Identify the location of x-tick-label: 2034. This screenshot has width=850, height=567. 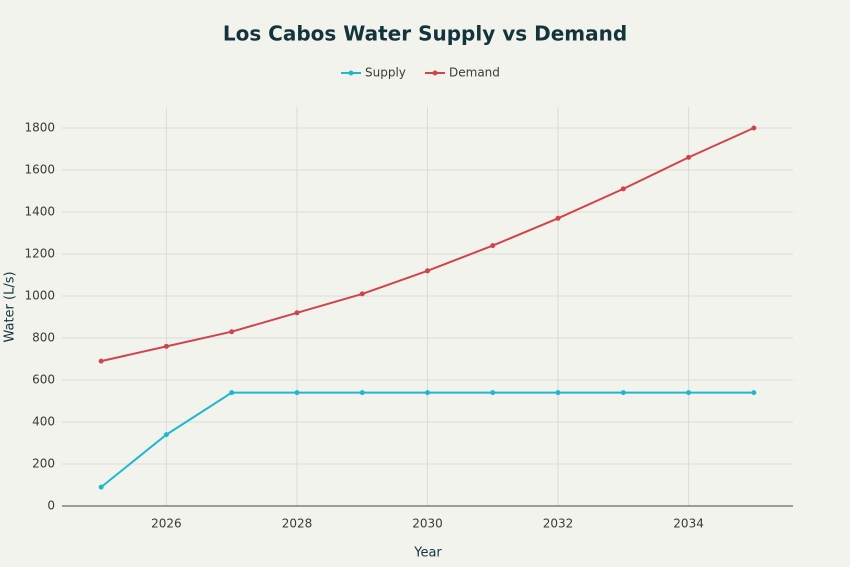
(688, 524).